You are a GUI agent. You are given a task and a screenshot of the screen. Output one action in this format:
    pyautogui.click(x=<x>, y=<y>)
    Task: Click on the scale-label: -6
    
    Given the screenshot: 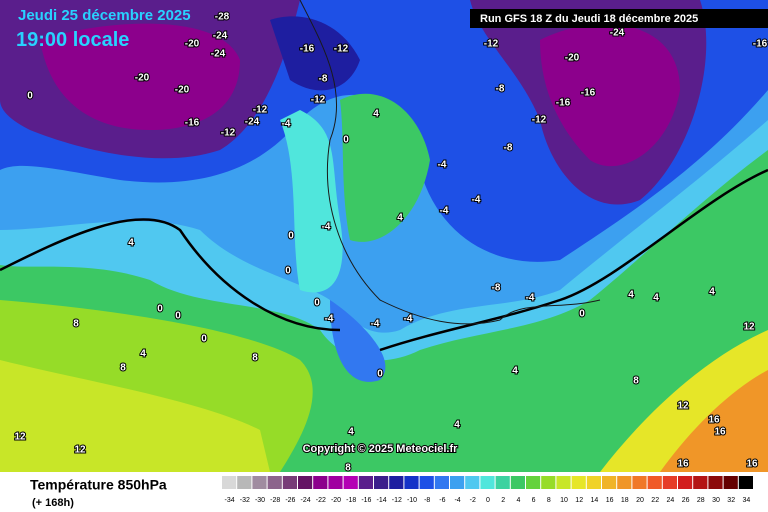 What is the action you would take?
    pyautogui.click(x=442, y=500)
    